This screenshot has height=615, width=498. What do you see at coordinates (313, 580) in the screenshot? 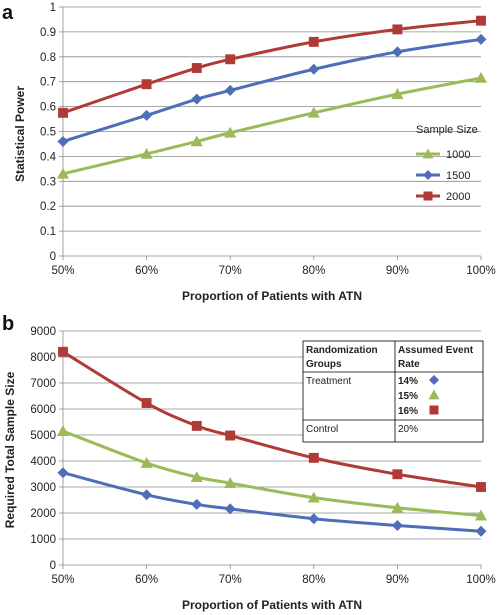
I see `sample-size-x-tick-label: 80%` at bounding box center [313, 580].